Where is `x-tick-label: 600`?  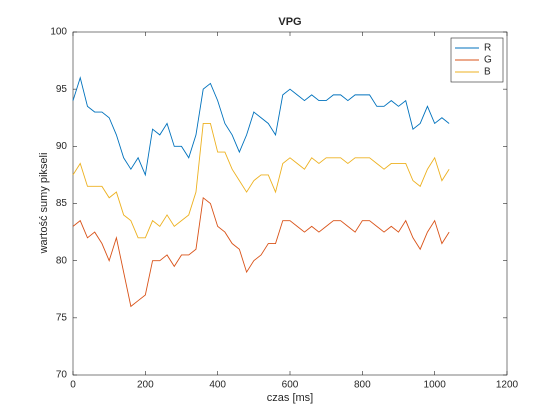 x-tick-label: 600 is located at coordinates (290, 385).